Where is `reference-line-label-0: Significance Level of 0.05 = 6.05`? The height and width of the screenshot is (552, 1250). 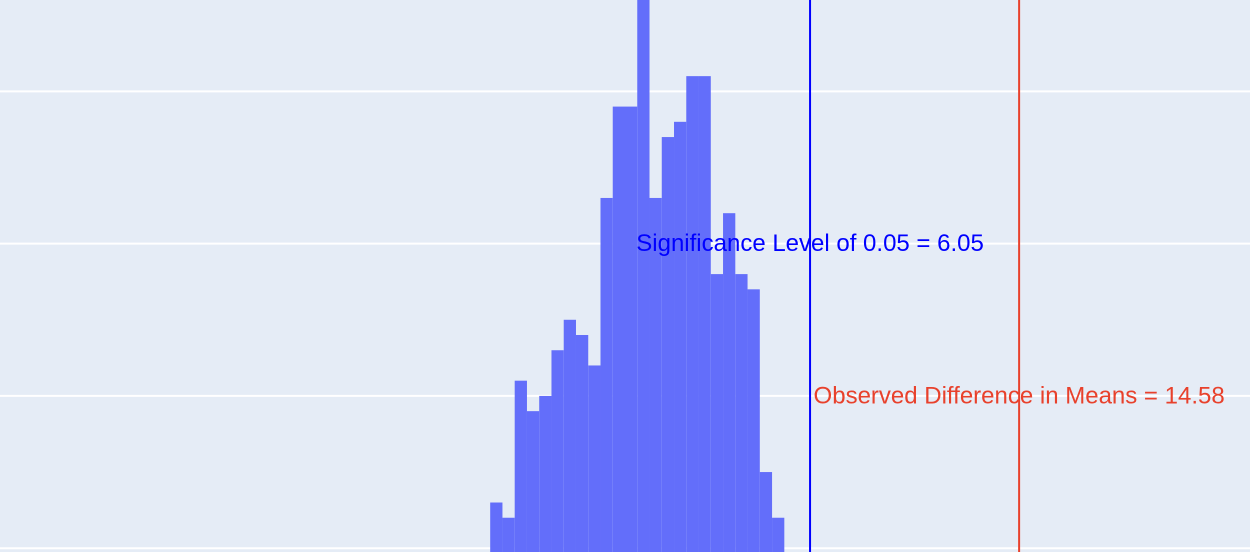
reference-line-label-0: Significance Level of 0.05 = 6.05 is located at coordinates (810, 243).